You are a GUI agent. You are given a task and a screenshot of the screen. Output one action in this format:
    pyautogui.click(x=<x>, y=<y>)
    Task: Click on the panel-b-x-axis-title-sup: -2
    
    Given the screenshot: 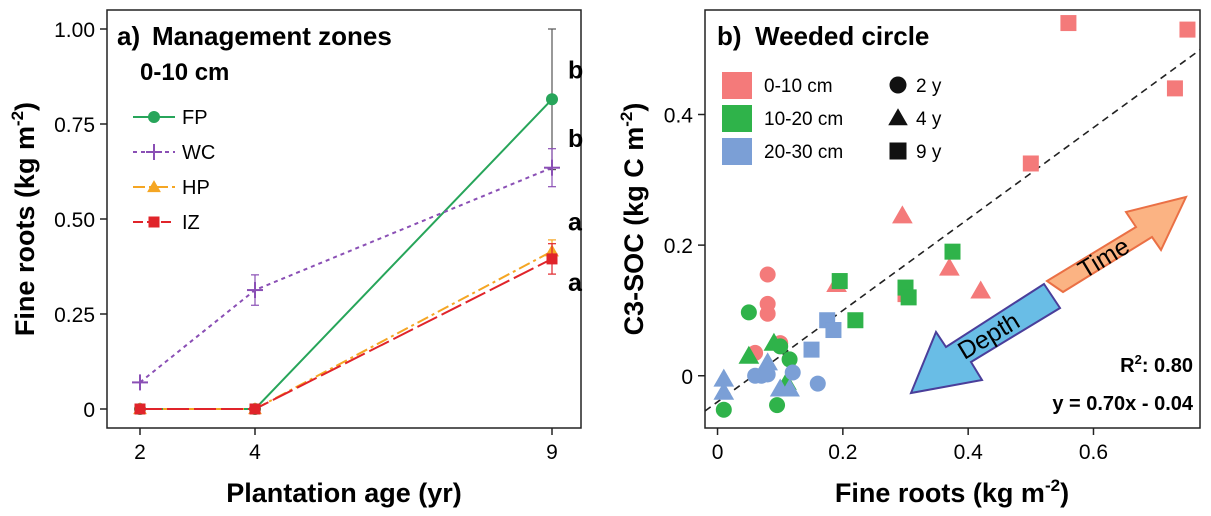 What is the action you would take?
    pyautogui.click(x=1052, y=485)
    